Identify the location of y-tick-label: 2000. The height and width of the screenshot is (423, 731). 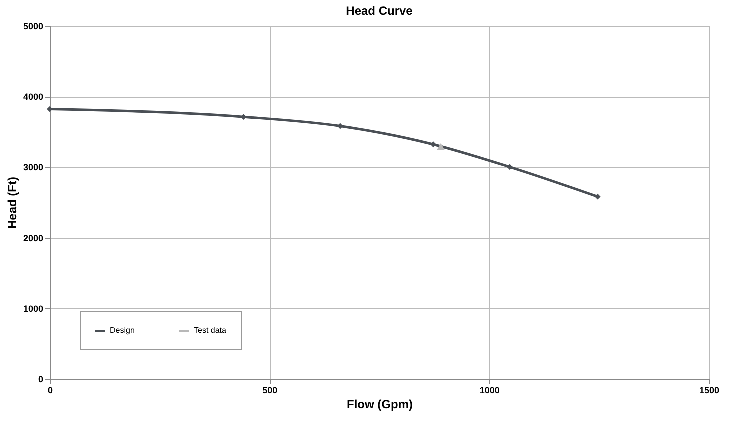
(33, 238).